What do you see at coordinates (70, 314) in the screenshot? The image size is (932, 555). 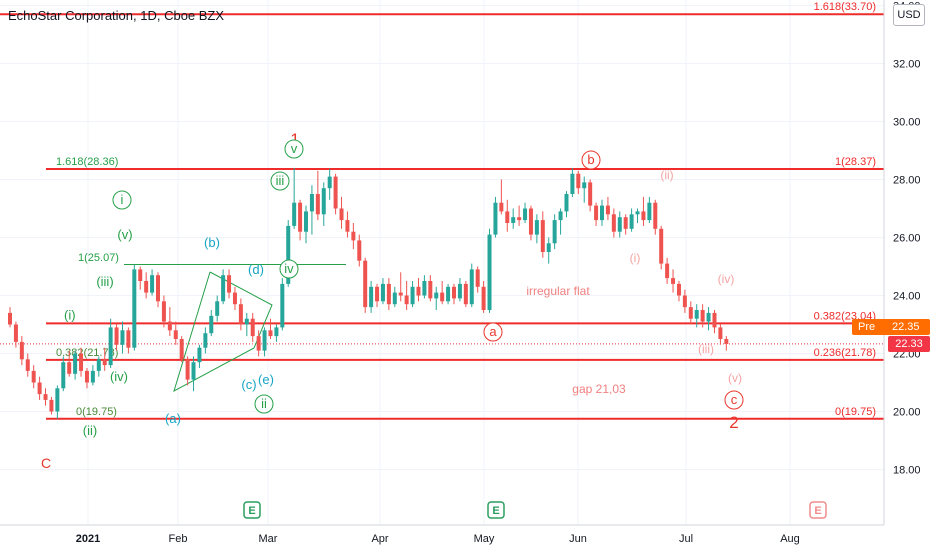 I see `fib-level-label: (i)` at bounding box center [70, 314].